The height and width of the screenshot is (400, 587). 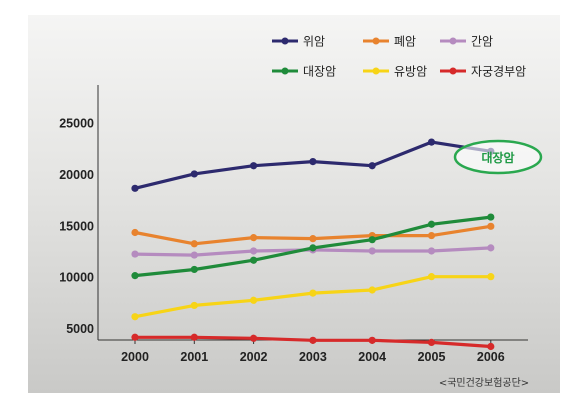 I want to click on legend-label: 간암, so click(x=482, y=42).